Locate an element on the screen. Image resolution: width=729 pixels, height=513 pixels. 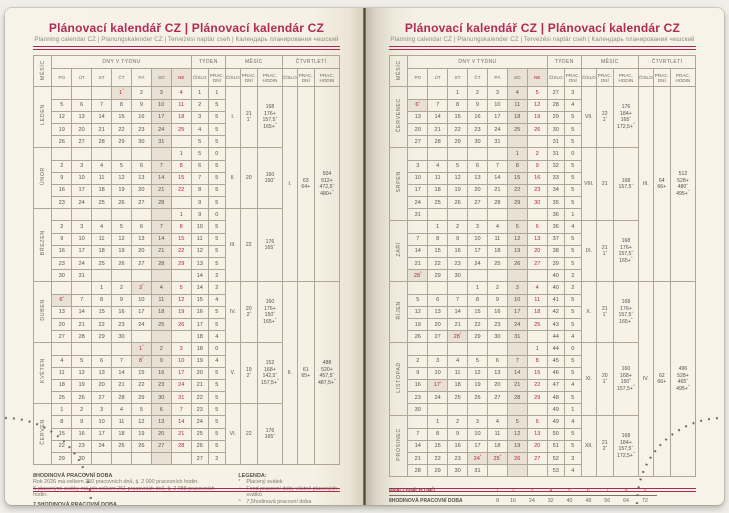
month-workhours: 160 150^ is located at coordinates (269, 178).